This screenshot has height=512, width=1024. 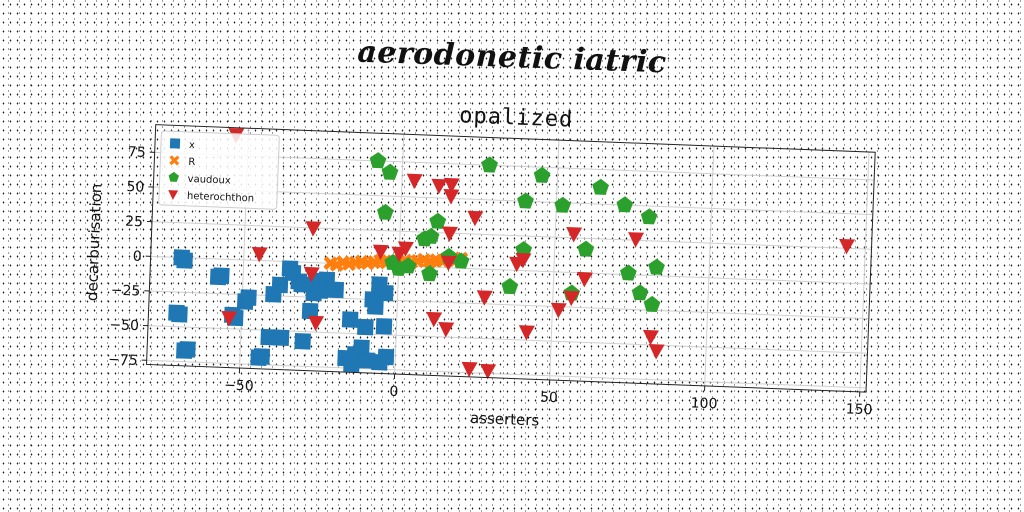 I want to click on y-tick-label: −25, so click(x=125, y=291).